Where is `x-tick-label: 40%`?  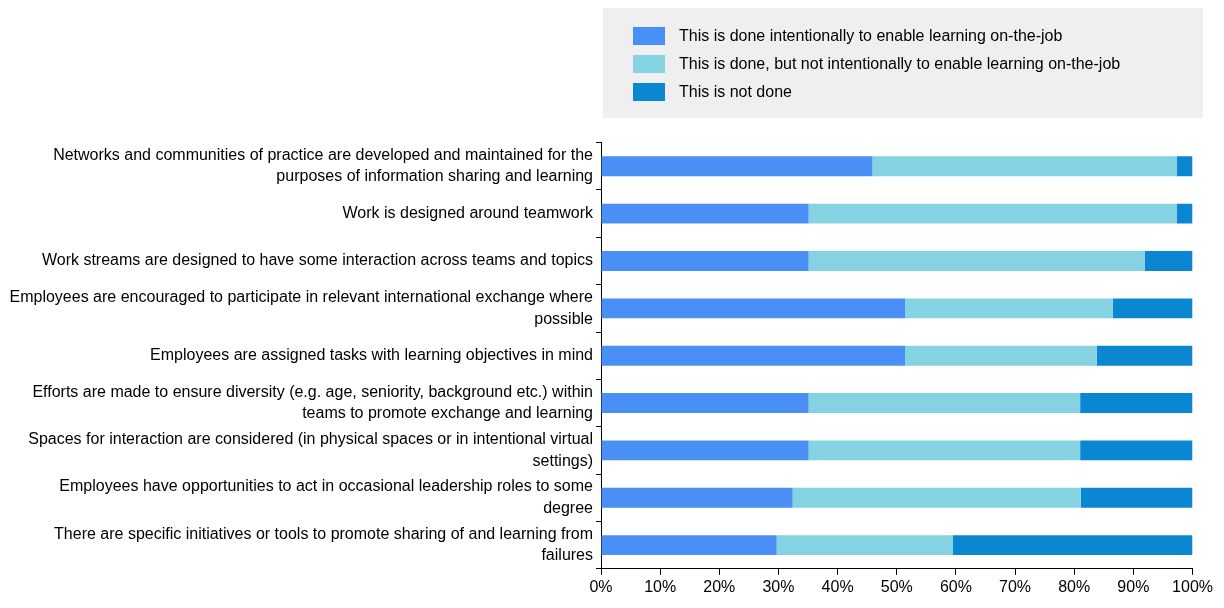 x-tick-label: 40% is located at coordinates (837, 586).